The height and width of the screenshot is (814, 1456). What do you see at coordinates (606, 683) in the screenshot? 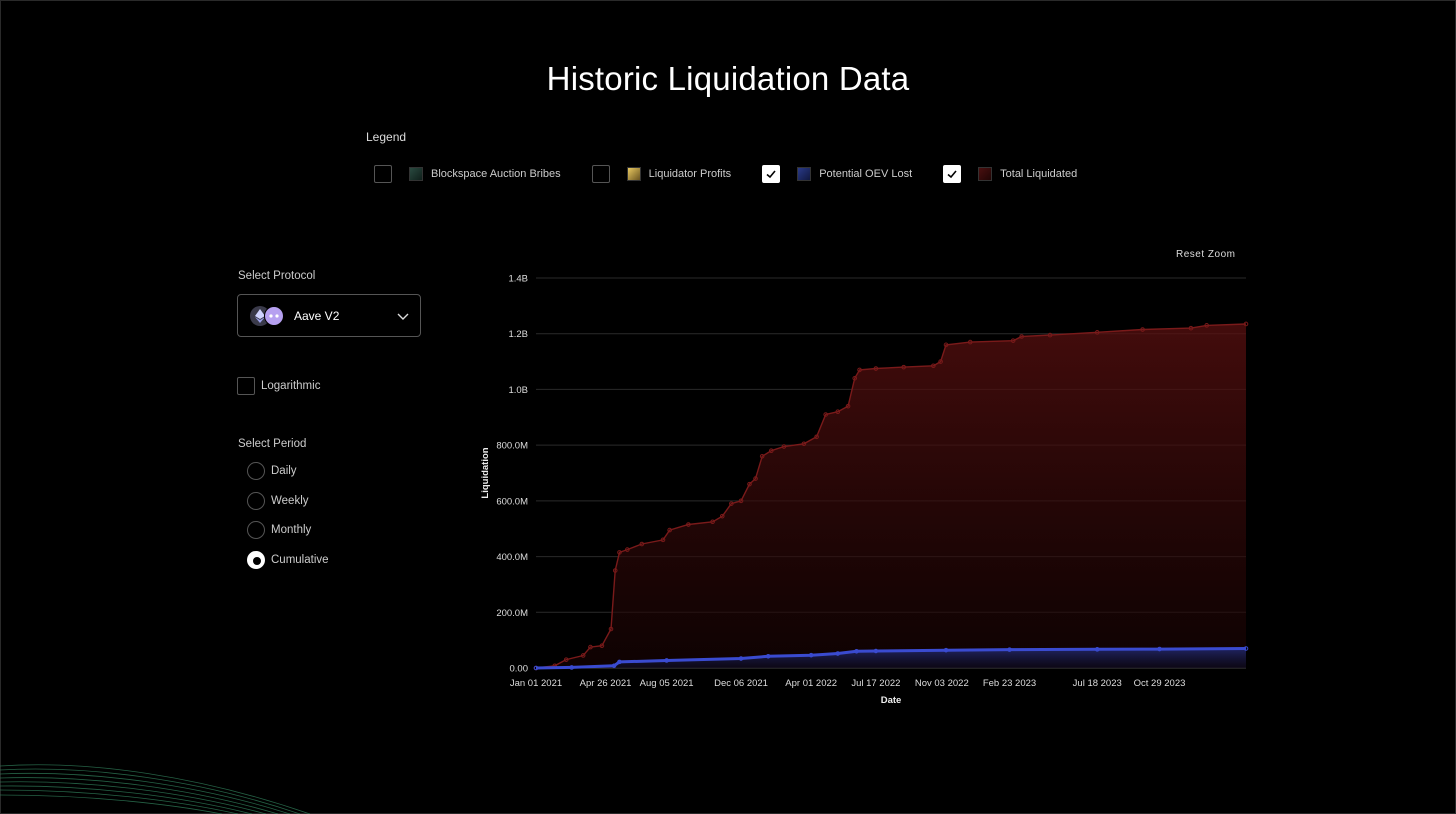
I see `x-tick-label: Apr 26 2021` at bounding box center [606, 683].